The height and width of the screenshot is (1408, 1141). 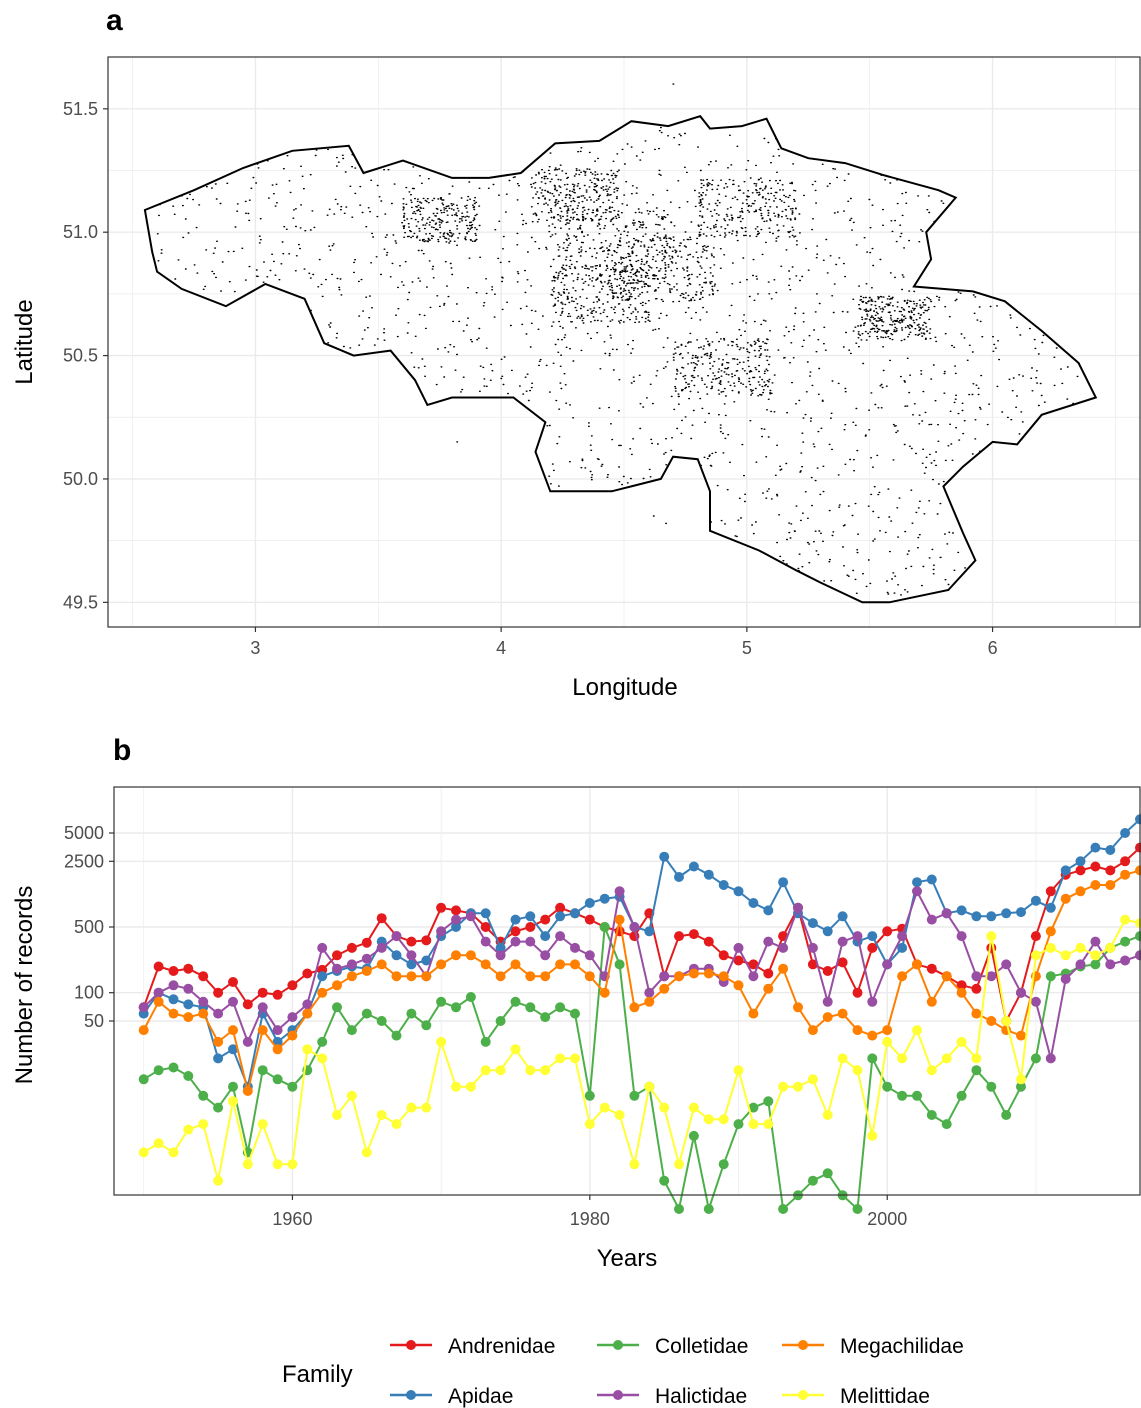 I want to click on legend-item-halictidae: Halictidae, so click(x=672, y=1396).